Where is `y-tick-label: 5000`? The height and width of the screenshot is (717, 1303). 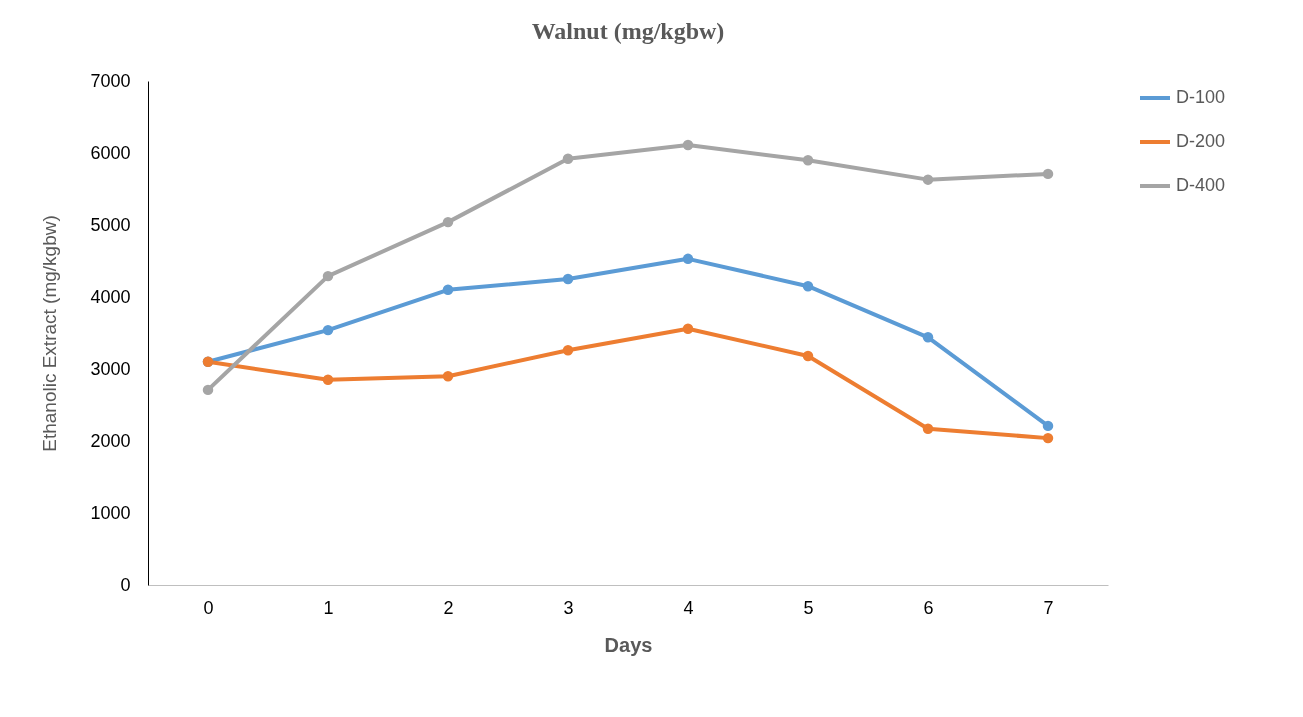 y-tick-label: 5000 is located at coordinates (110, 224).